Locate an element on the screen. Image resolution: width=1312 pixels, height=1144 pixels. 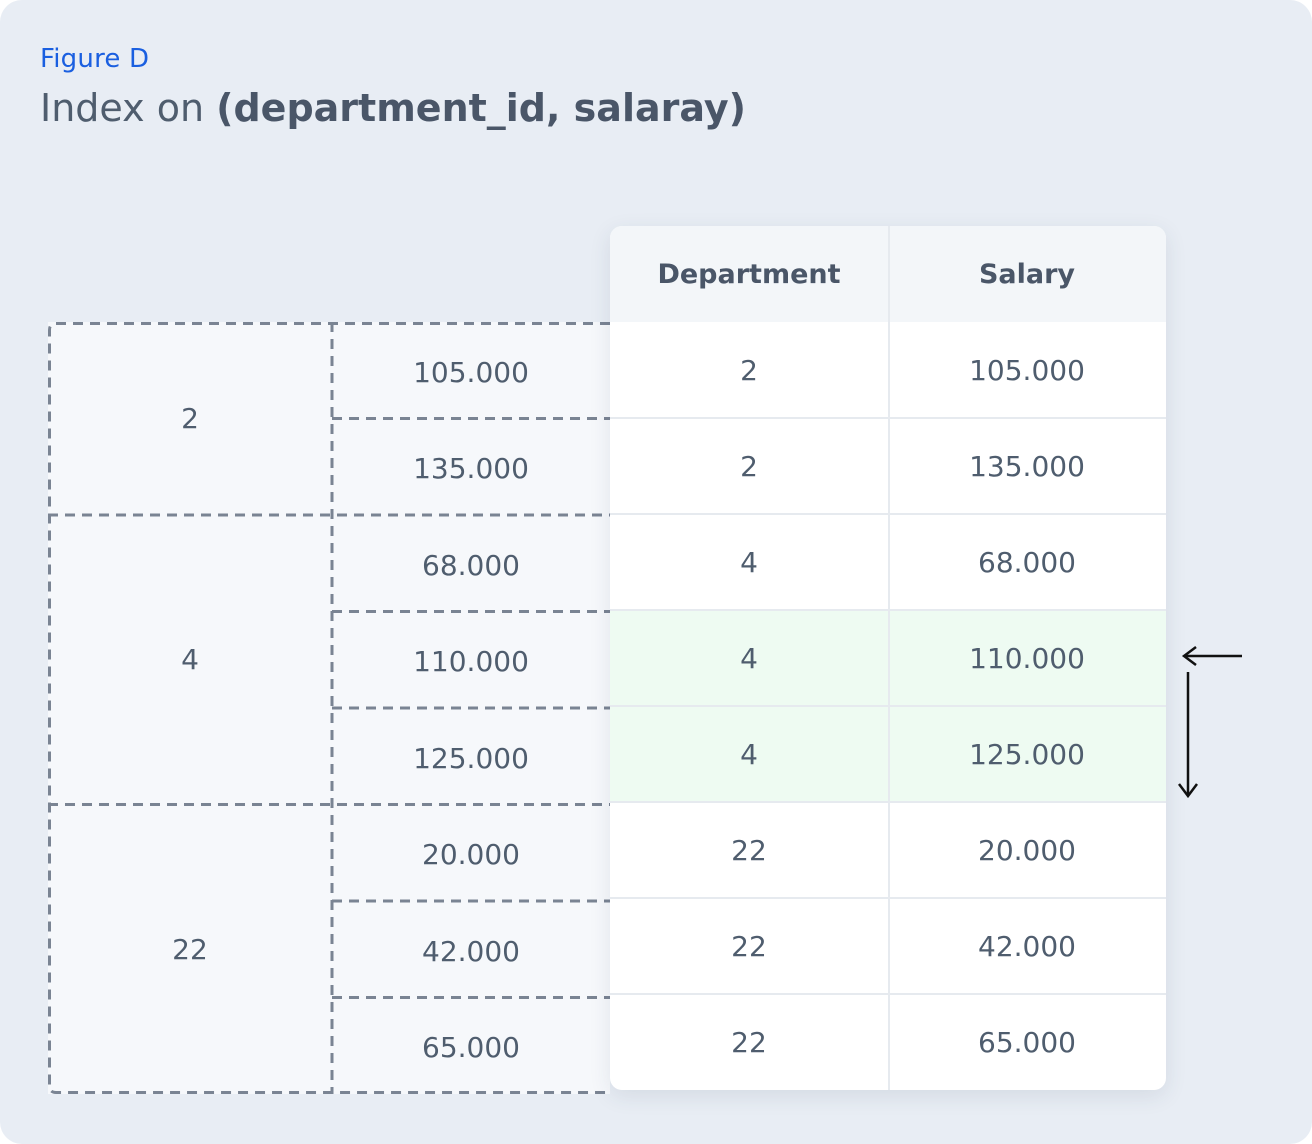
index-salary-cell: 65.000 is located at coordinates (471, 1048).